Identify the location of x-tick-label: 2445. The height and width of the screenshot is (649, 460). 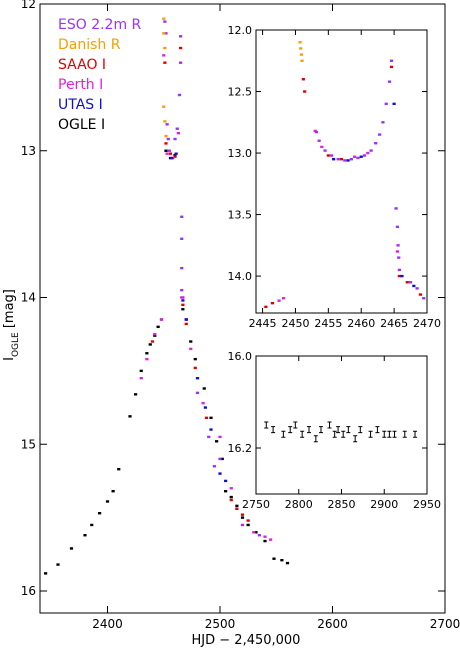
(263, 323).